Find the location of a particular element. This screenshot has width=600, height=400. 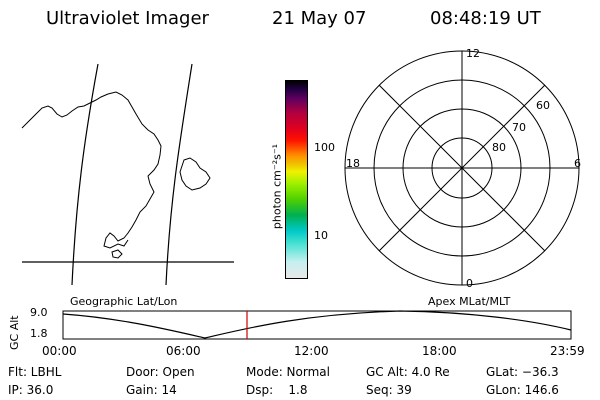

altitude-ytick-9: 9.0 is located at coordinates (39, 312).